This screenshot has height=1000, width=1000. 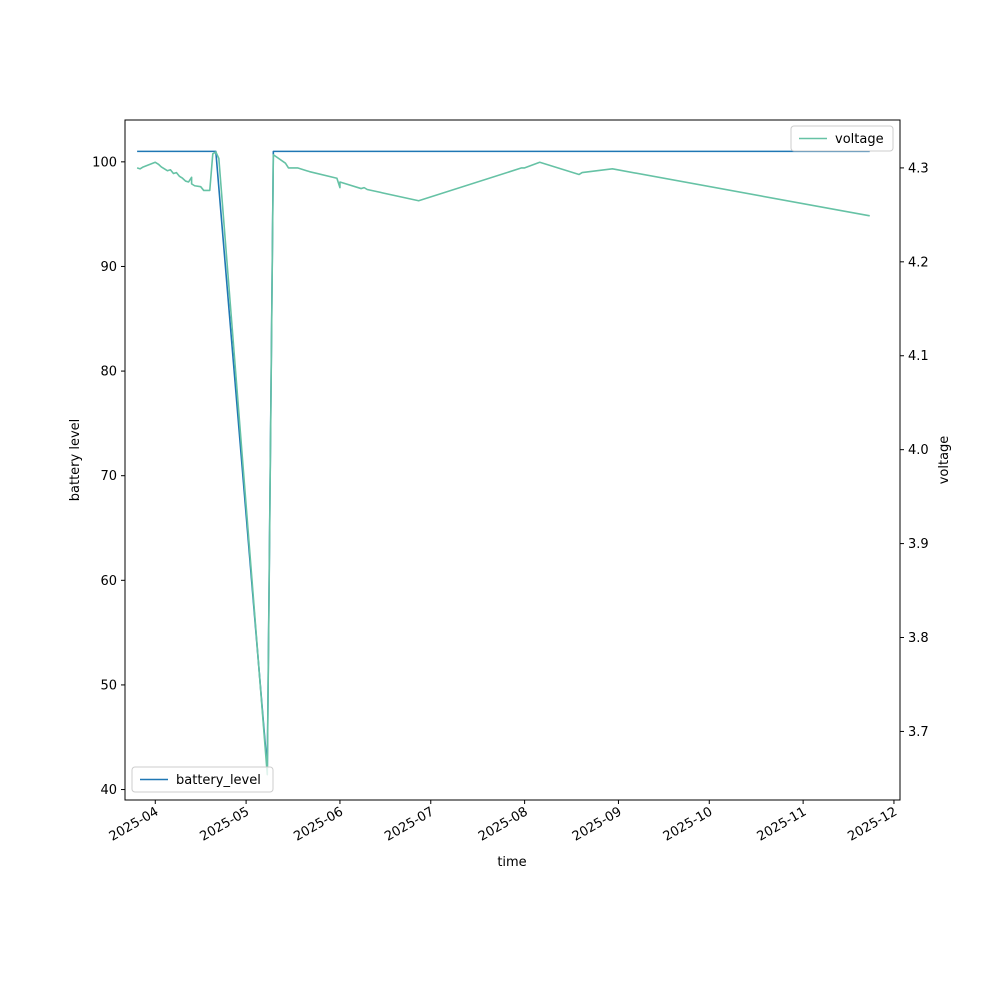 What do you see at coordinates (944, 460) in the screenshot?
I see `right-y-axis-label: voltage` at bounding box center [944, 460].